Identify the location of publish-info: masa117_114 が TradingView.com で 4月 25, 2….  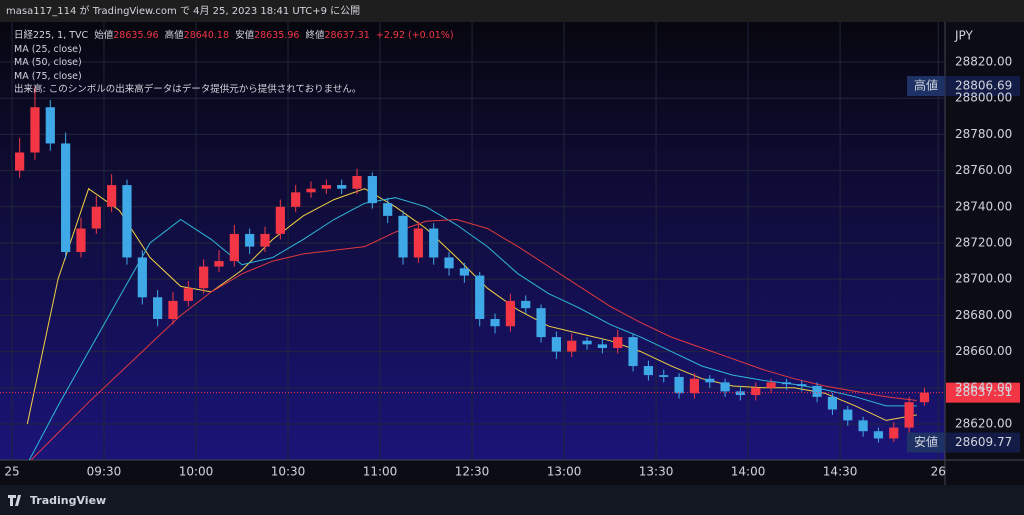
(183, 10).